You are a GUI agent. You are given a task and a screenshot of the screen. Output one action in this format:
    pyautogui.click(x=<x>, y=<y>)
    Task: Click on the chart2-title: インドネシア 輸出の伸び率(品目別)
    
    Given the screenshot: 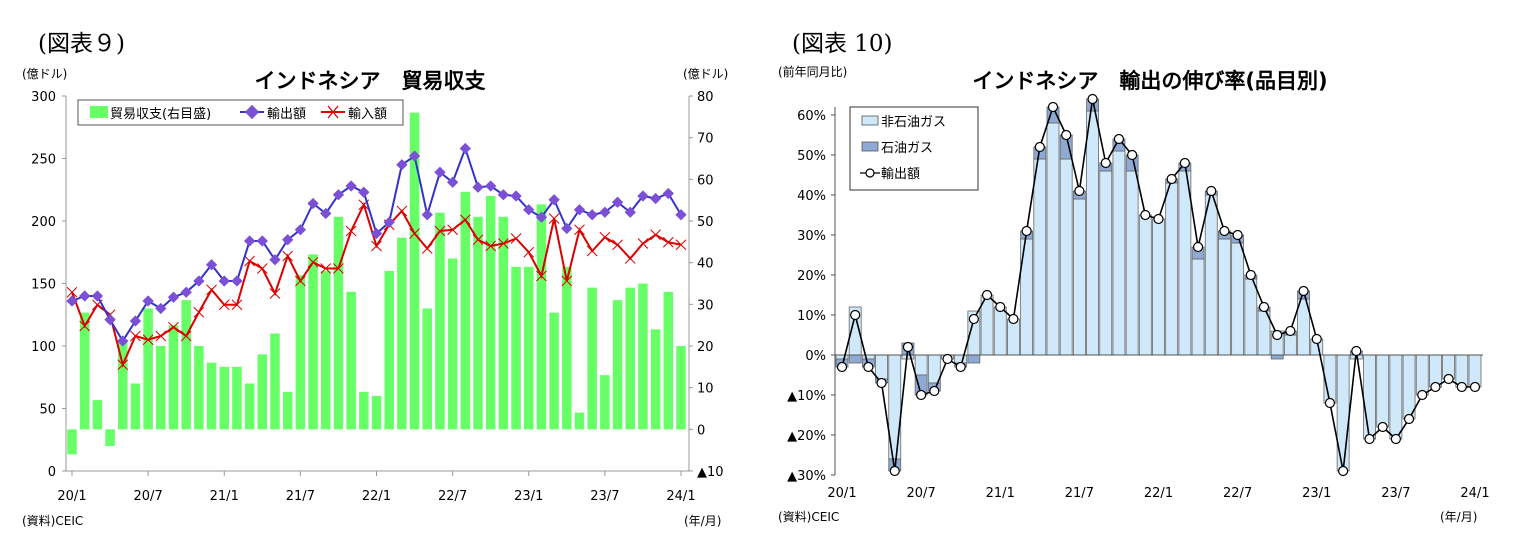 What is the action you would take?
    pyautogui.click(x=1149, y=81)
    